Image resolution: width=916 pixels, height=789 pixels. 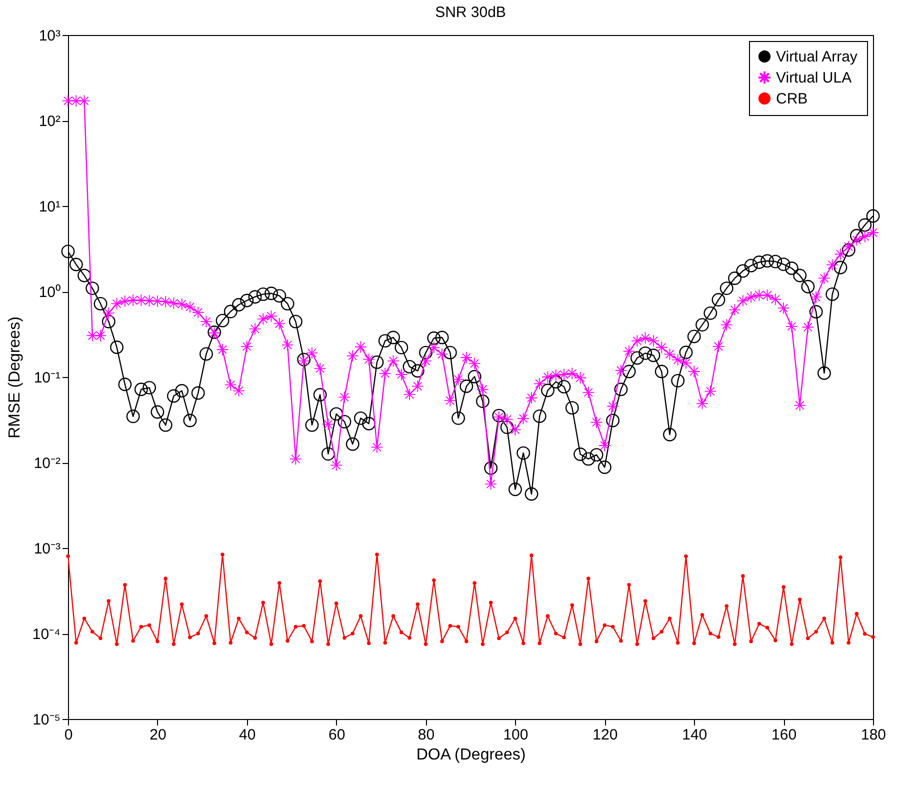 I want to click on x-tick-label: 60, so click(x=337, y=735).